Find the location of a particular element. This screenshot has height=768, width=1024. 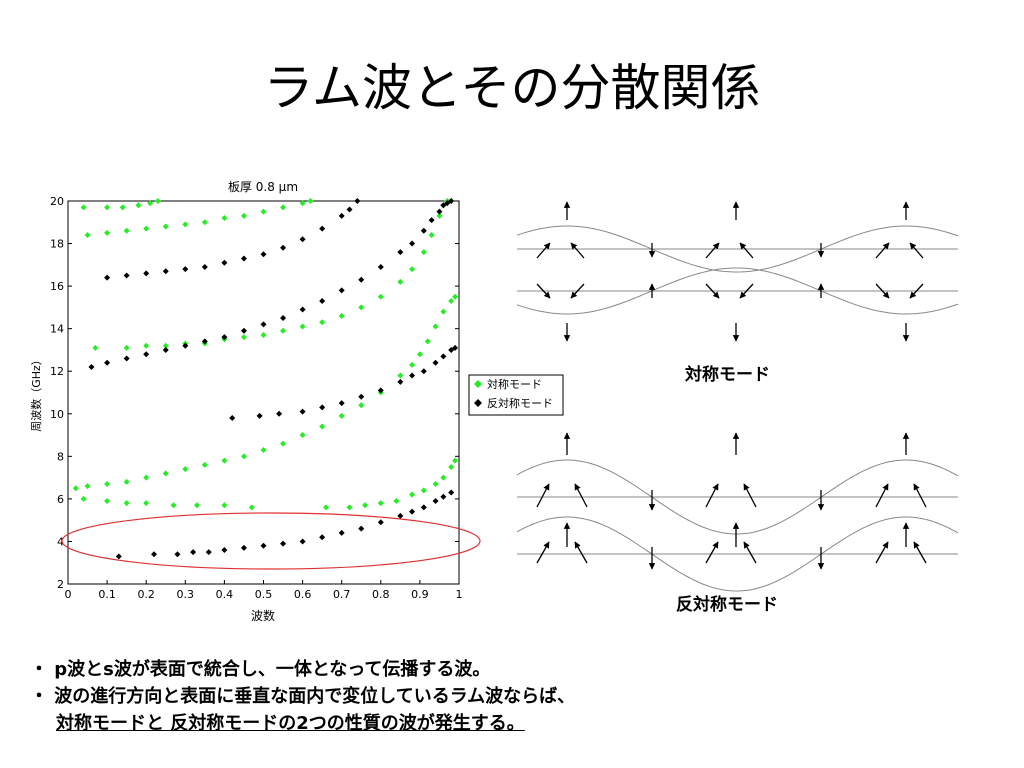

surface-wave-top is located at coordinates (737, 249).